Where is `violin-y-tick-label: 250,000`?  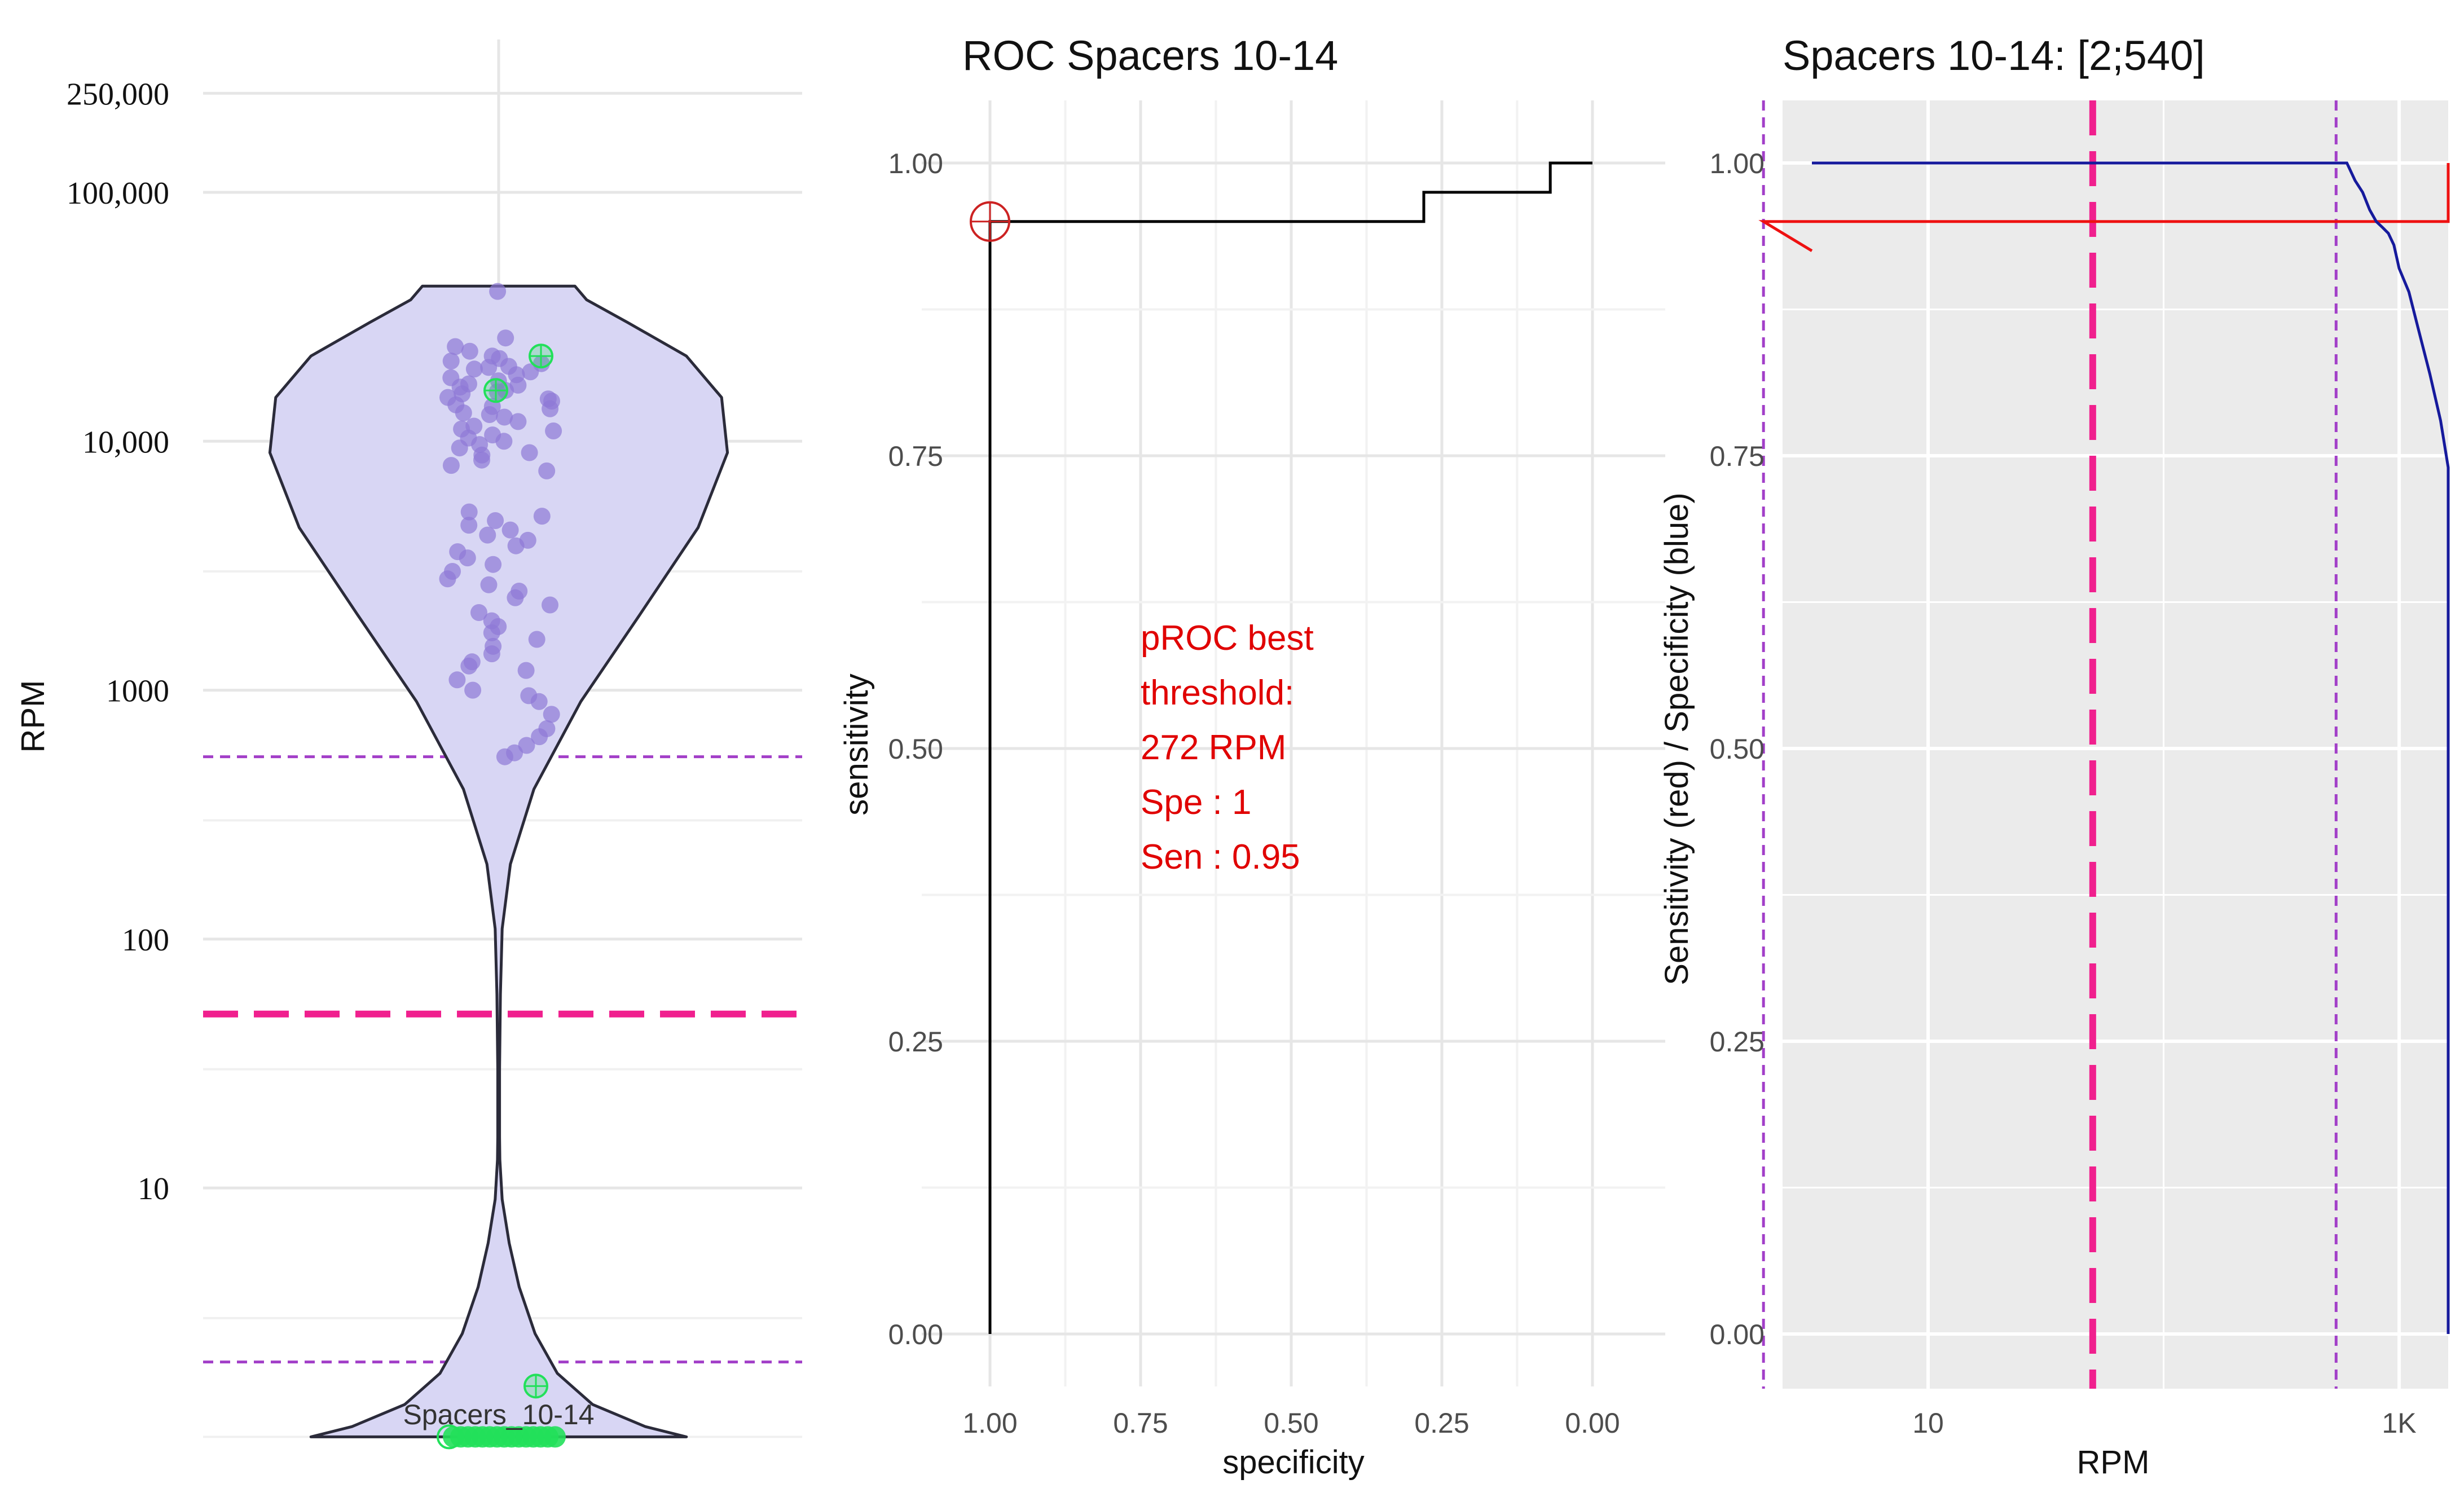
violin-y-tick-label: 250,000 is located at coordinates (118, 95).